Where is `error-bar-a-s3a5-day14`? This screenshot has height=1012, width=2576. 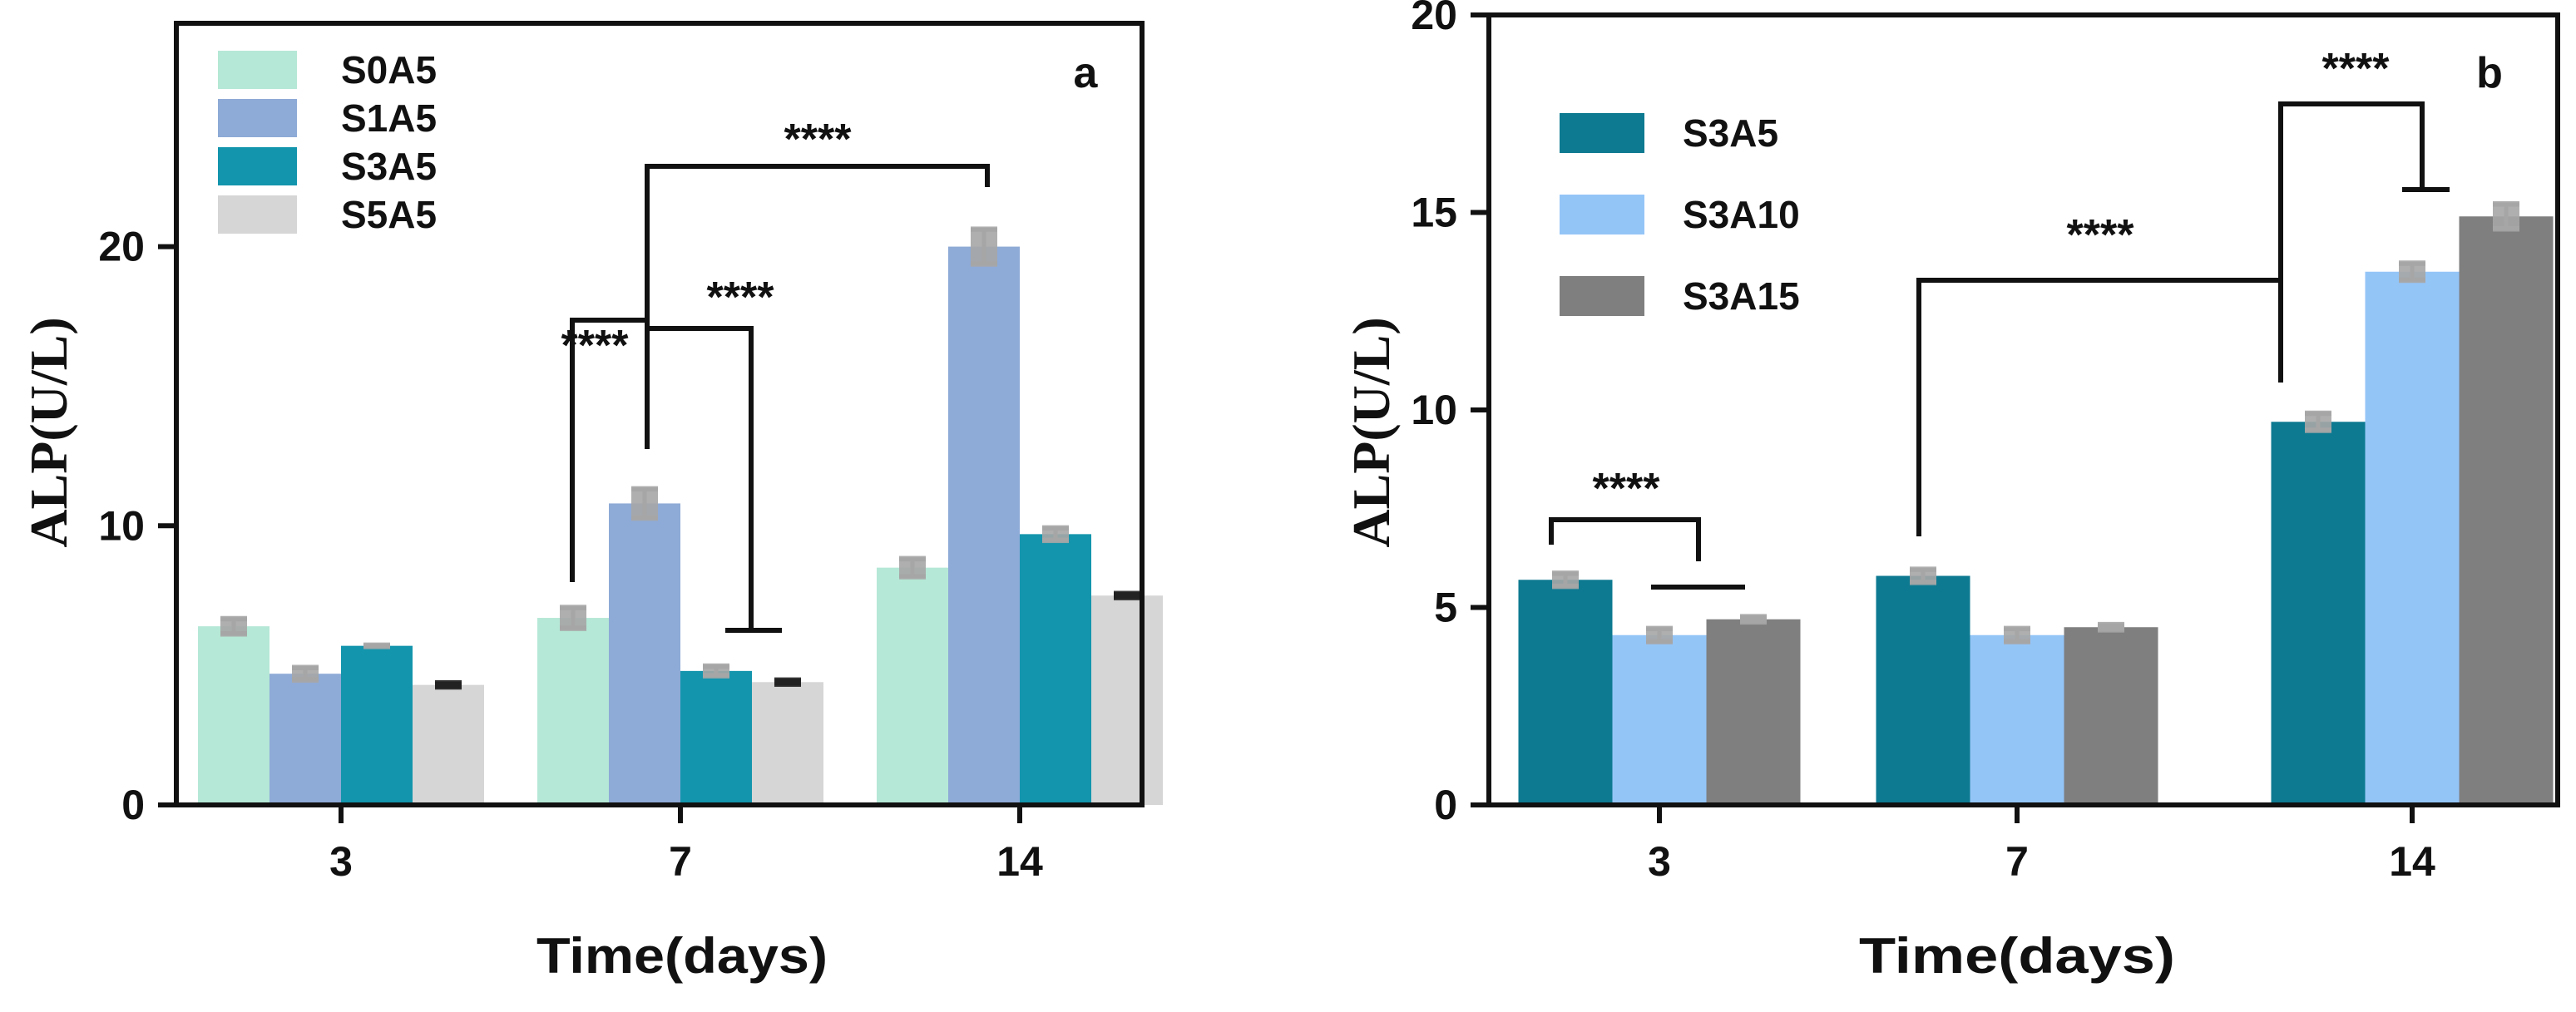
error-bar-a-s3a5-day14 is located at coordinates (1055, 534).